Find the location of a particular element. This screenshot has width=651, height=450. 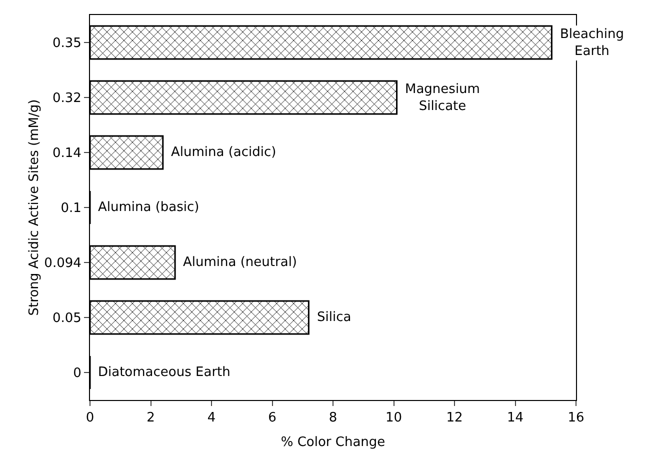

x-tick-label: 8 is located at coordinates (333, 418).